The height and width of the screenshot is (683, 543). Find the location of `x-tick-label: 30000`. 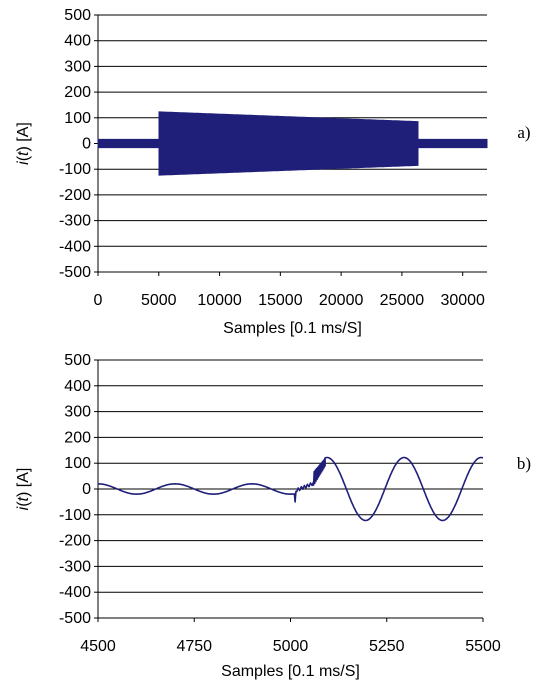

x-tick-label: 30000 is located at coordinates (462, 300).